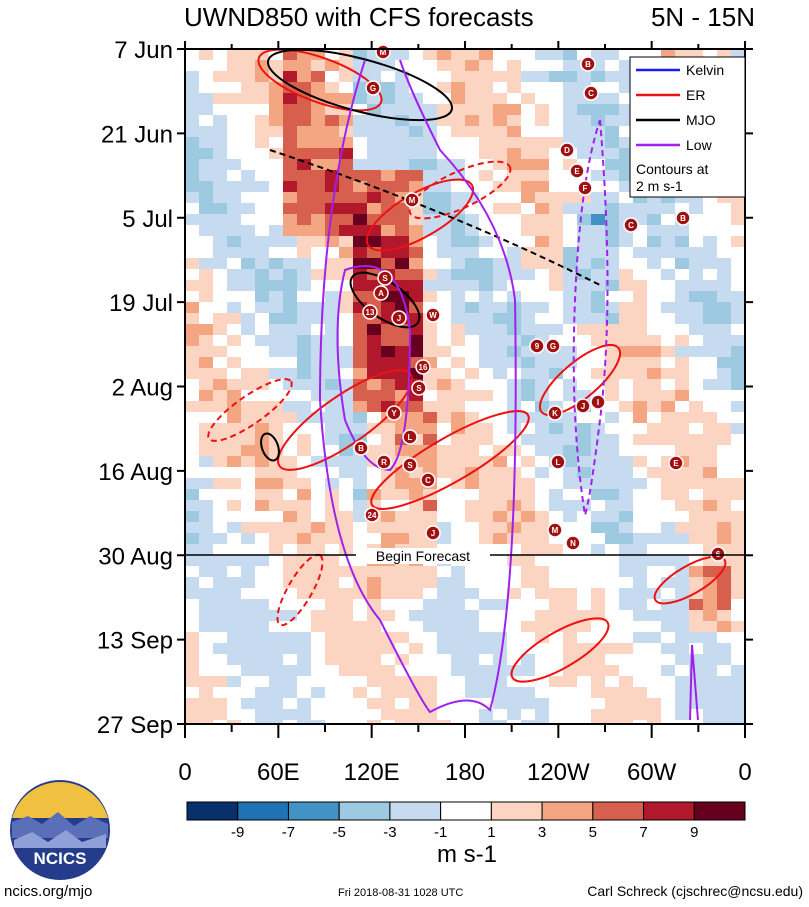 The image size is (809, 907). Describe the element at coordinates (491, 832) in the screenshot. I see `colorbar-tick-label: 1` at that location.